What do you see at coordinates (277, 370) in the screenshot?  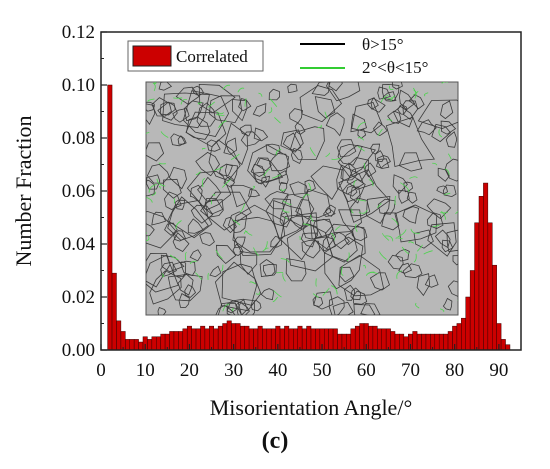 I see `x-tick-label-40: 40` at bounding box center [277, 370].